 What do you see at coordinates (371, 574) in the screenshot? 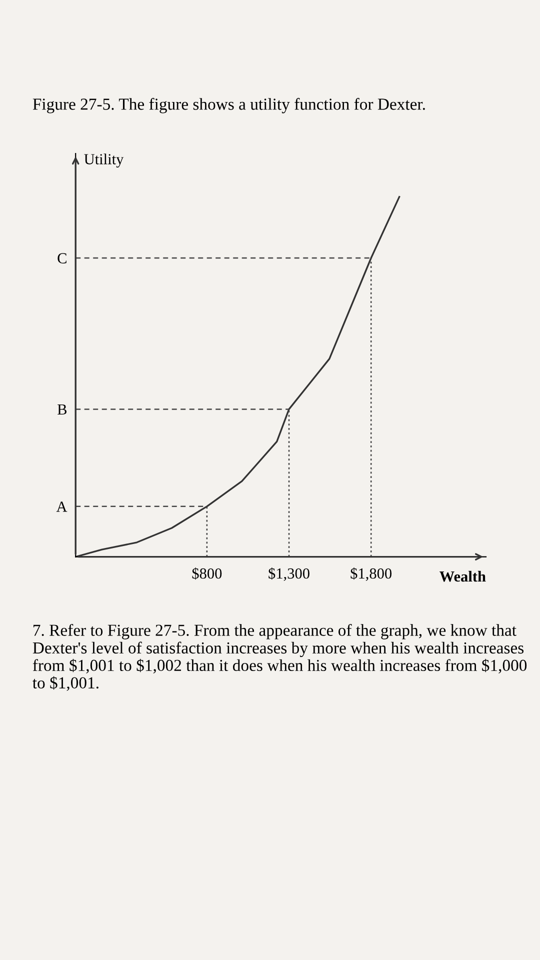
I see `x-tick-label: $1,800` at bounding box center [371, 574].